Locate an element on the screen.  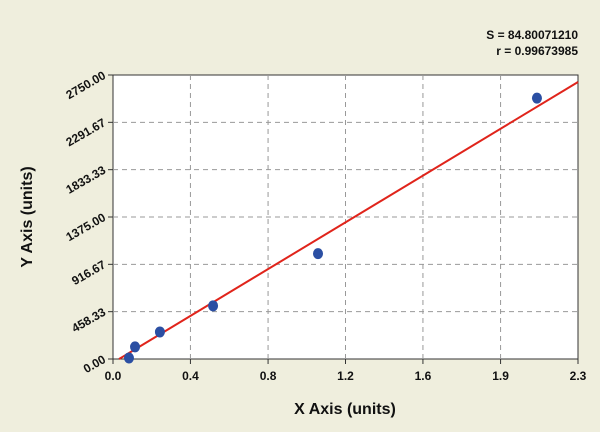
x-tick-label: 1.6 is located at coordinates (423, 376).